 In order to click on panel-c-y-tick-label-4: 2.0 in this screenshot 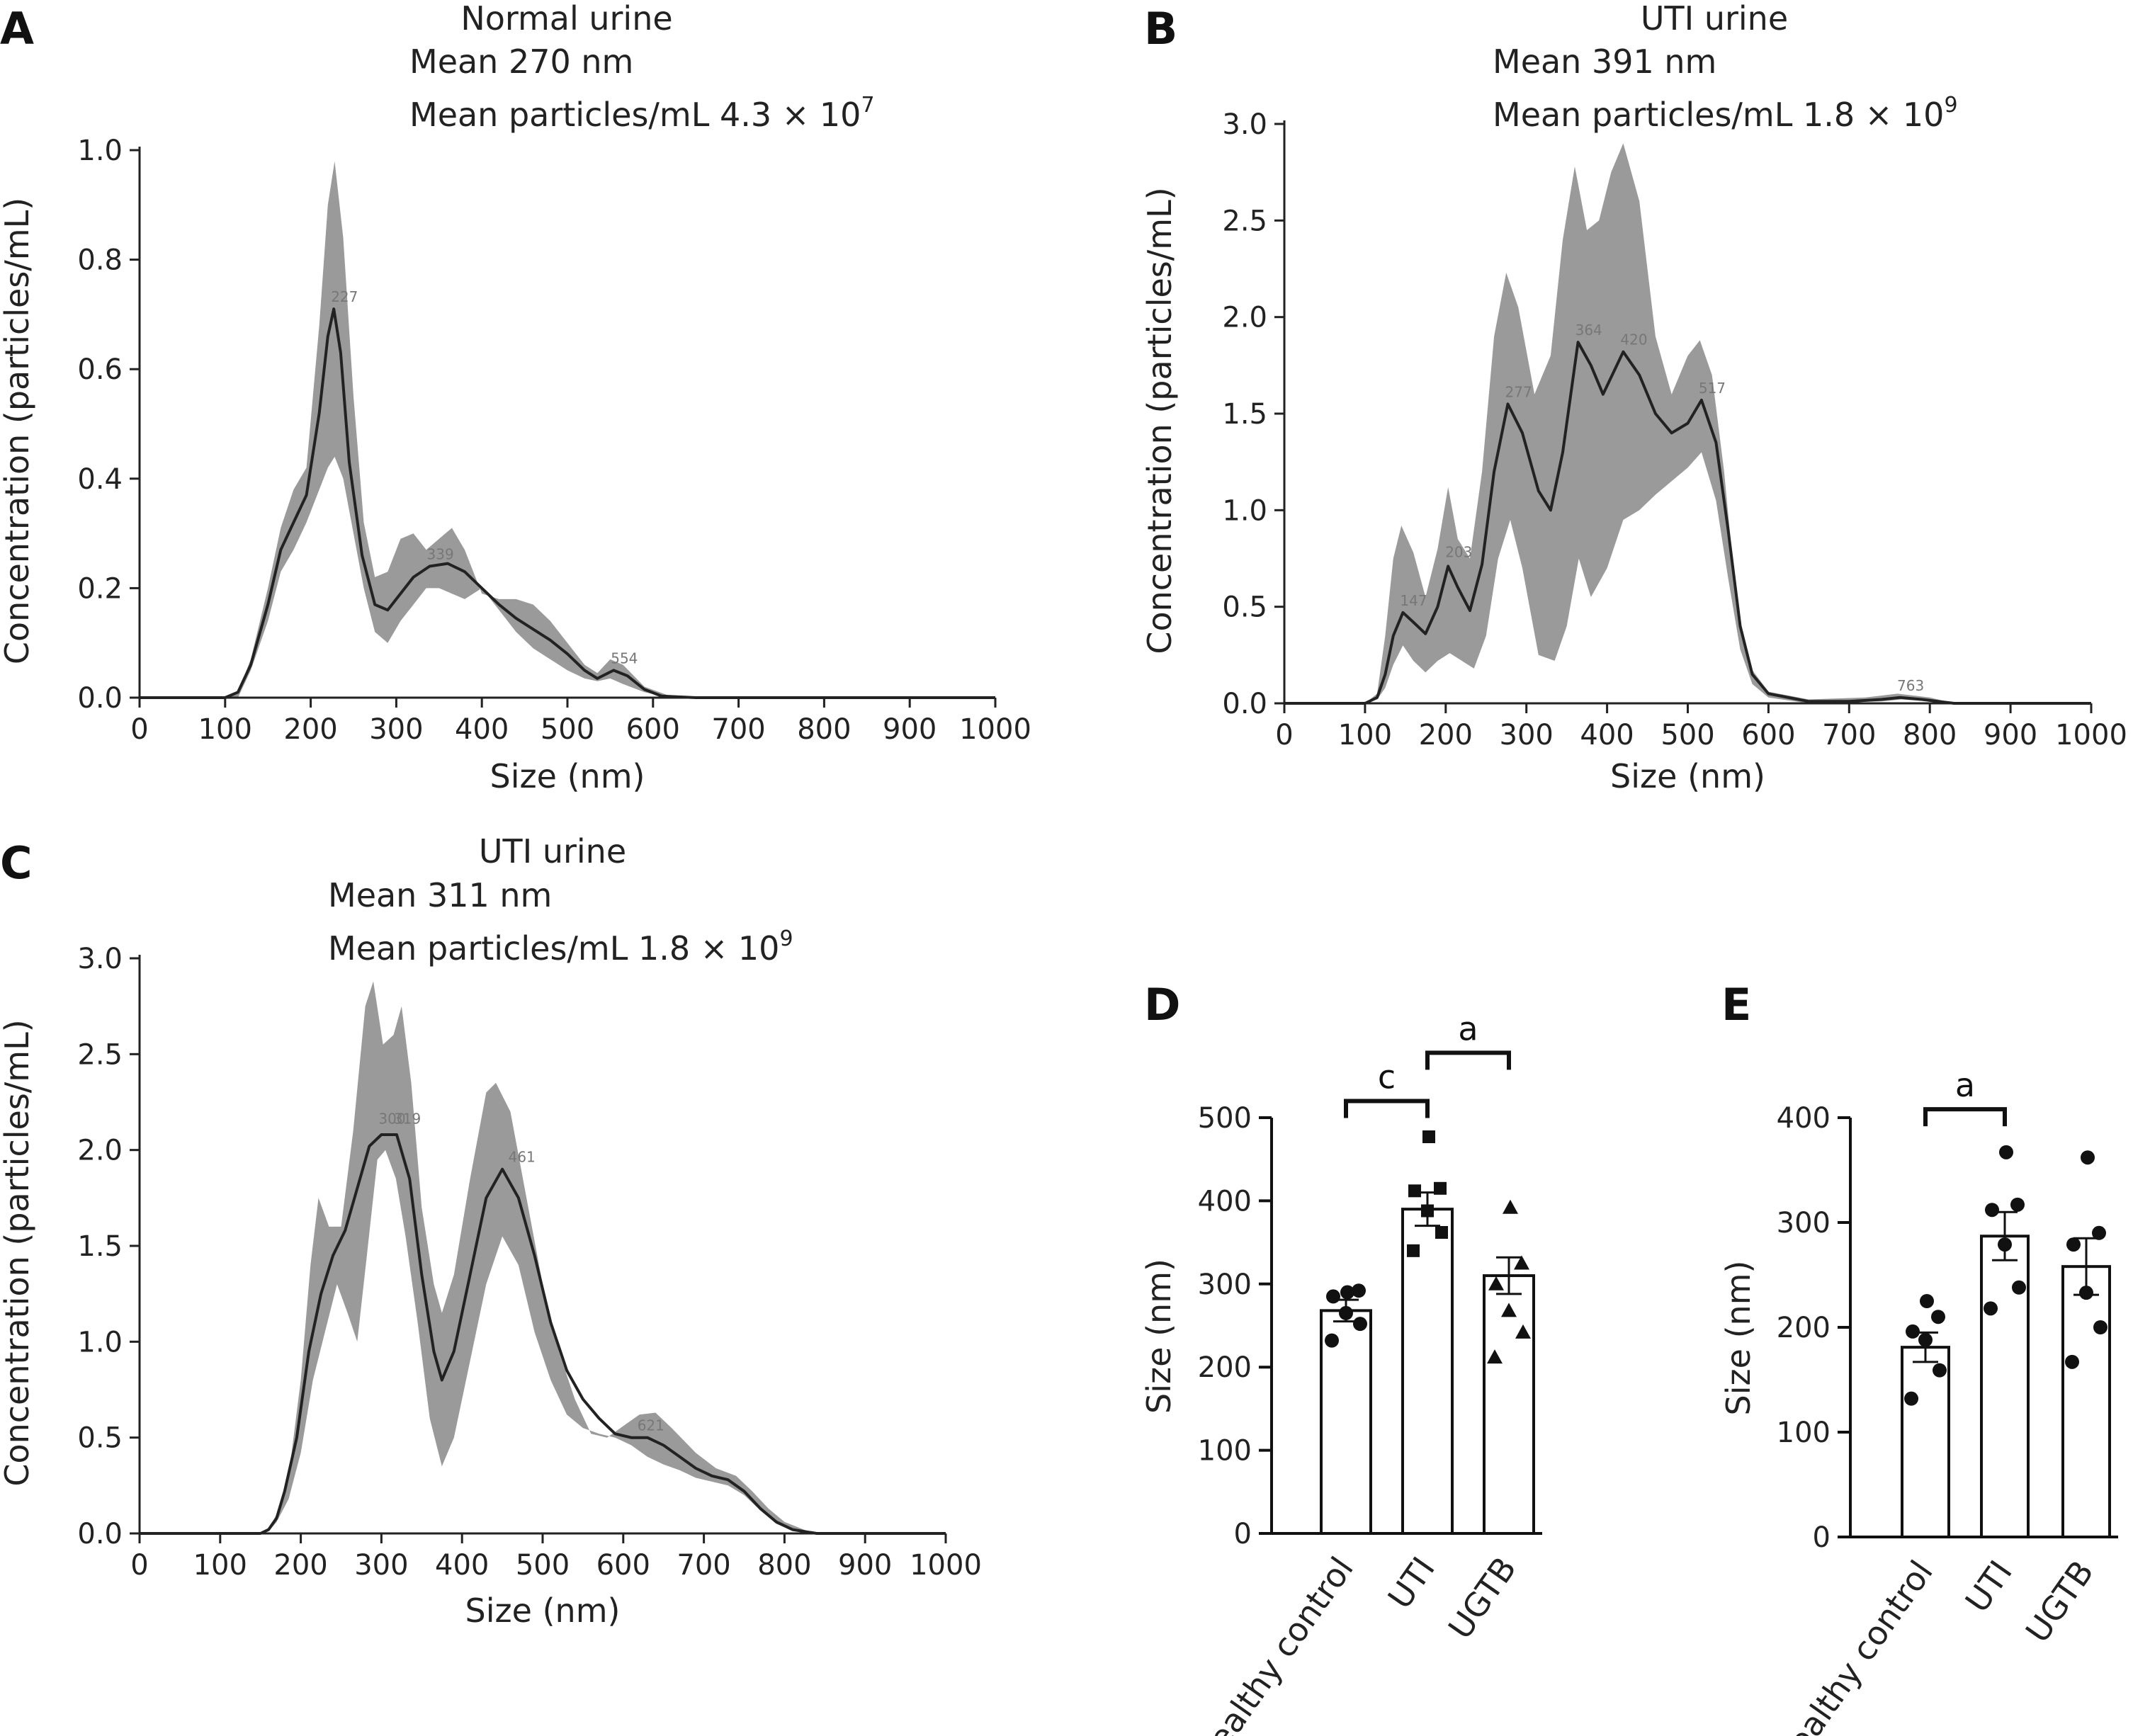, I will do `click(100, 1151)`.